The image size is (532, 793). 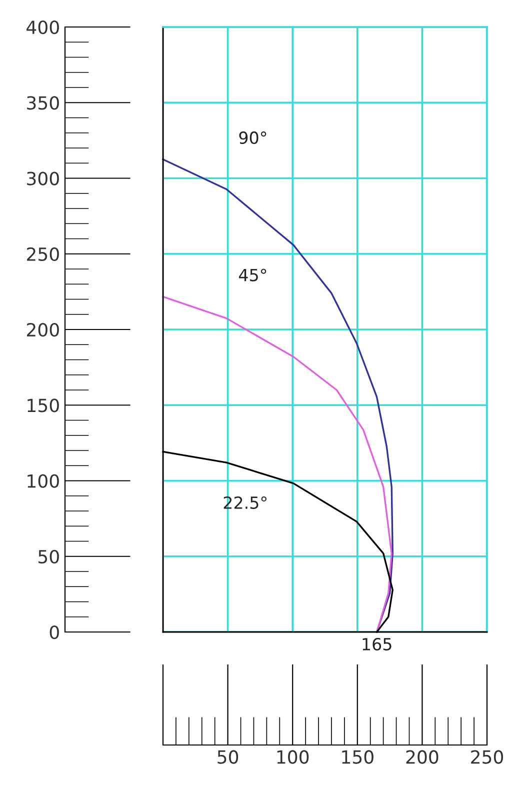 I want to click on x-tick-label: 200, so click(x=422, y=757).